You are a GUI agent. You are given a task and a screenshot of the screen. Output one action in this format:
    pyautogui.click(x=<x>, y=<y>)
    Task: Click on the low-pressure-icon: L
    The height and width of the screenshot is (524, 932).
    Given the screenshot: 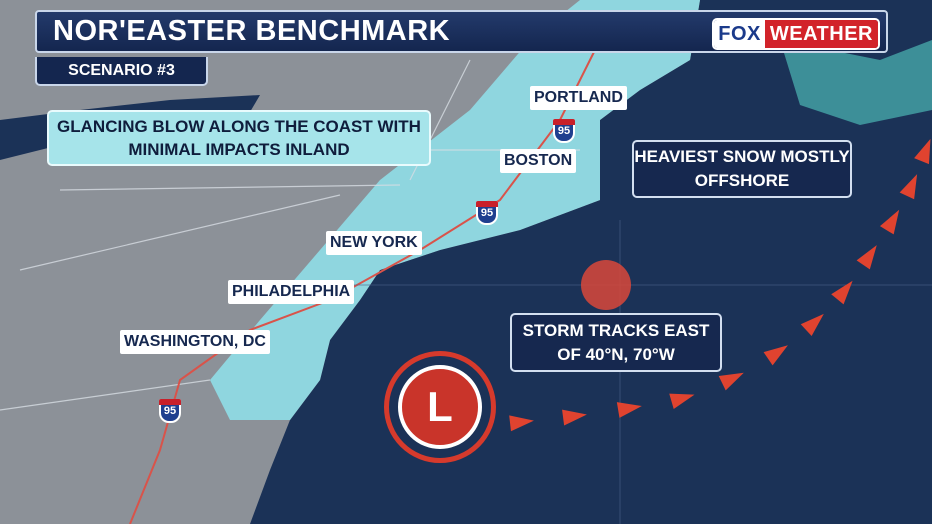 What is the action you would take?
    pyautogui.click(x=440, y=407)
    